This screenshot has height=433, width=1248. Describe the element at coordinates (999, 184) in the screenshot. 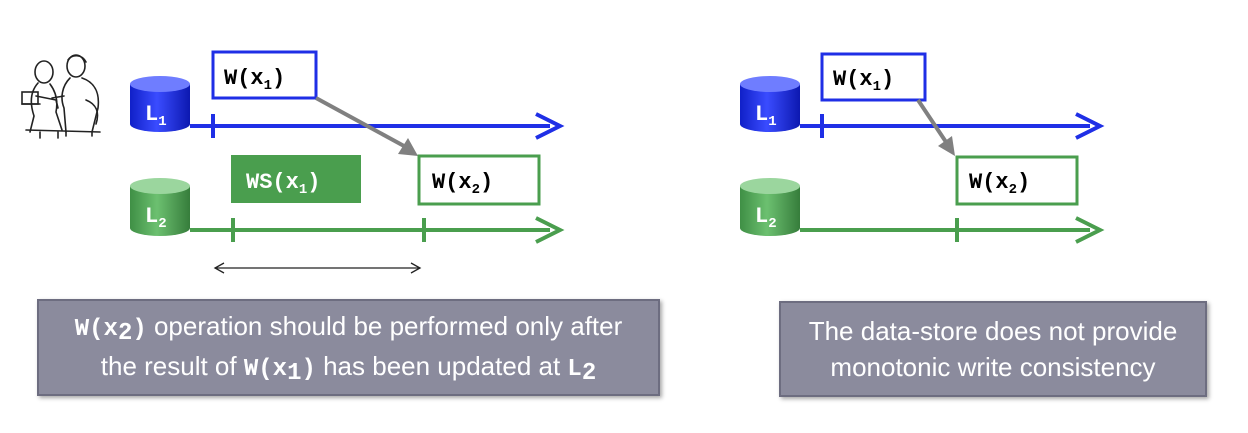

I see `right-w-x2-label: W(x2)` at that location.